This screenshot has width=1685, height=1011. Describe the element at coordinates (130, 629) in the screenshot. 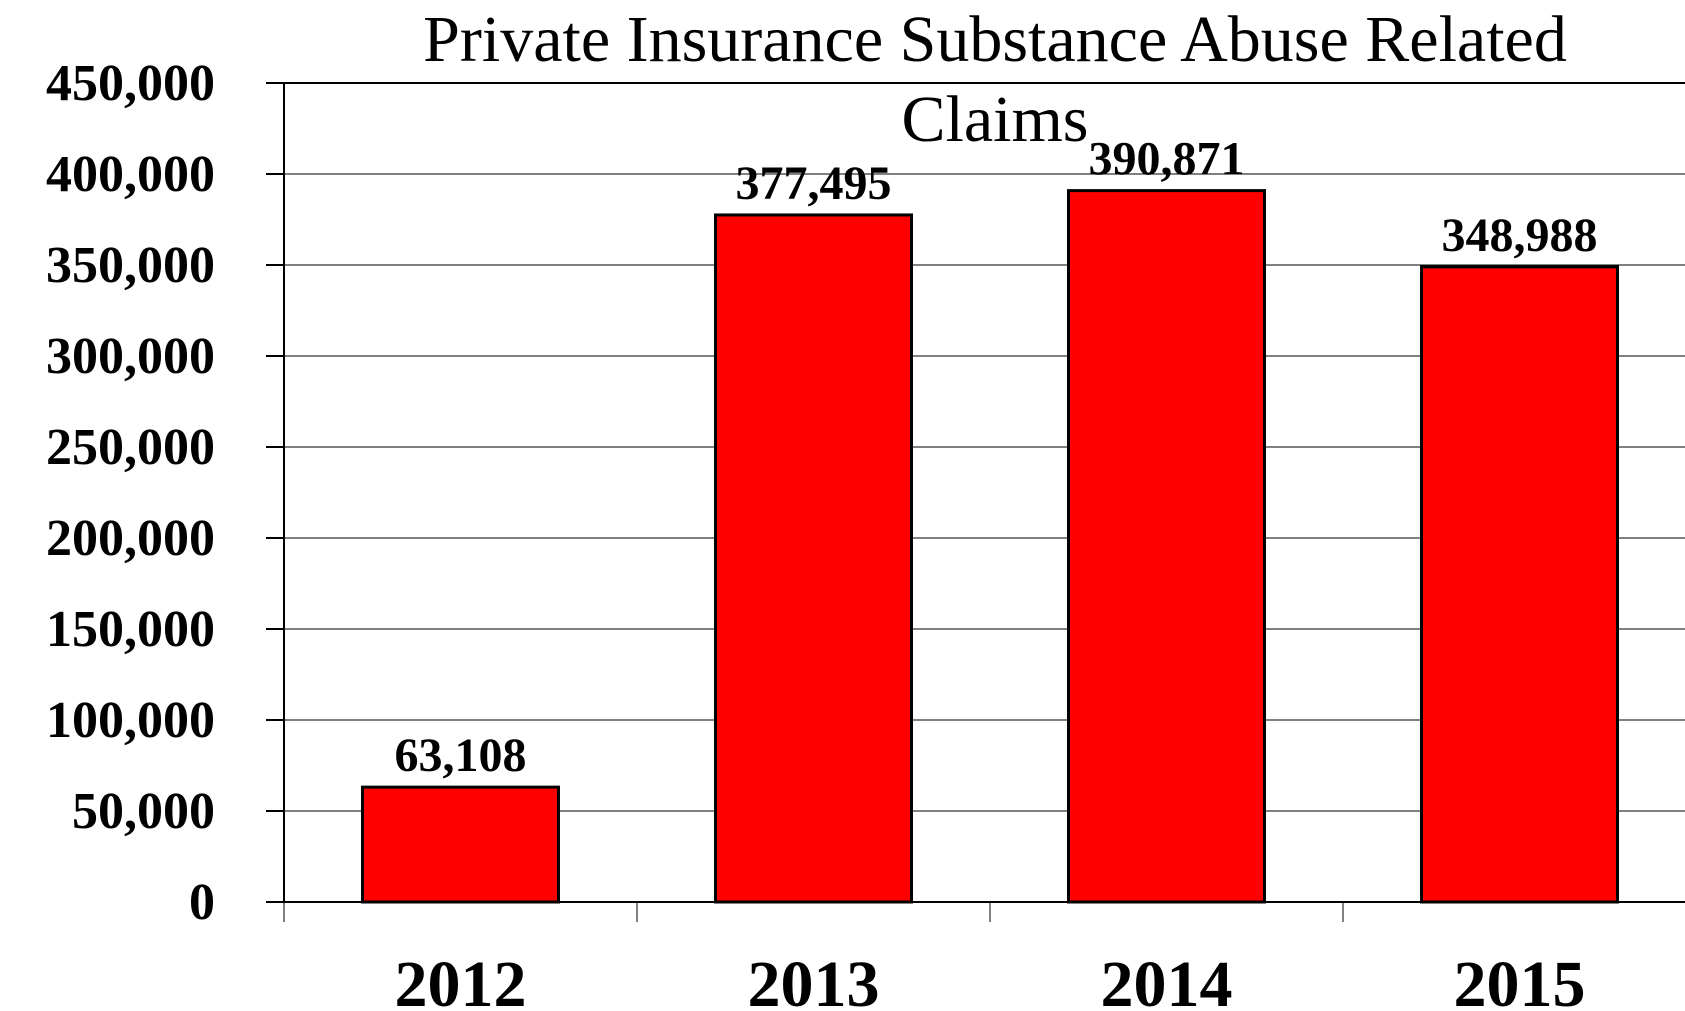

I see `y-tick-label: 150,000` at that location.